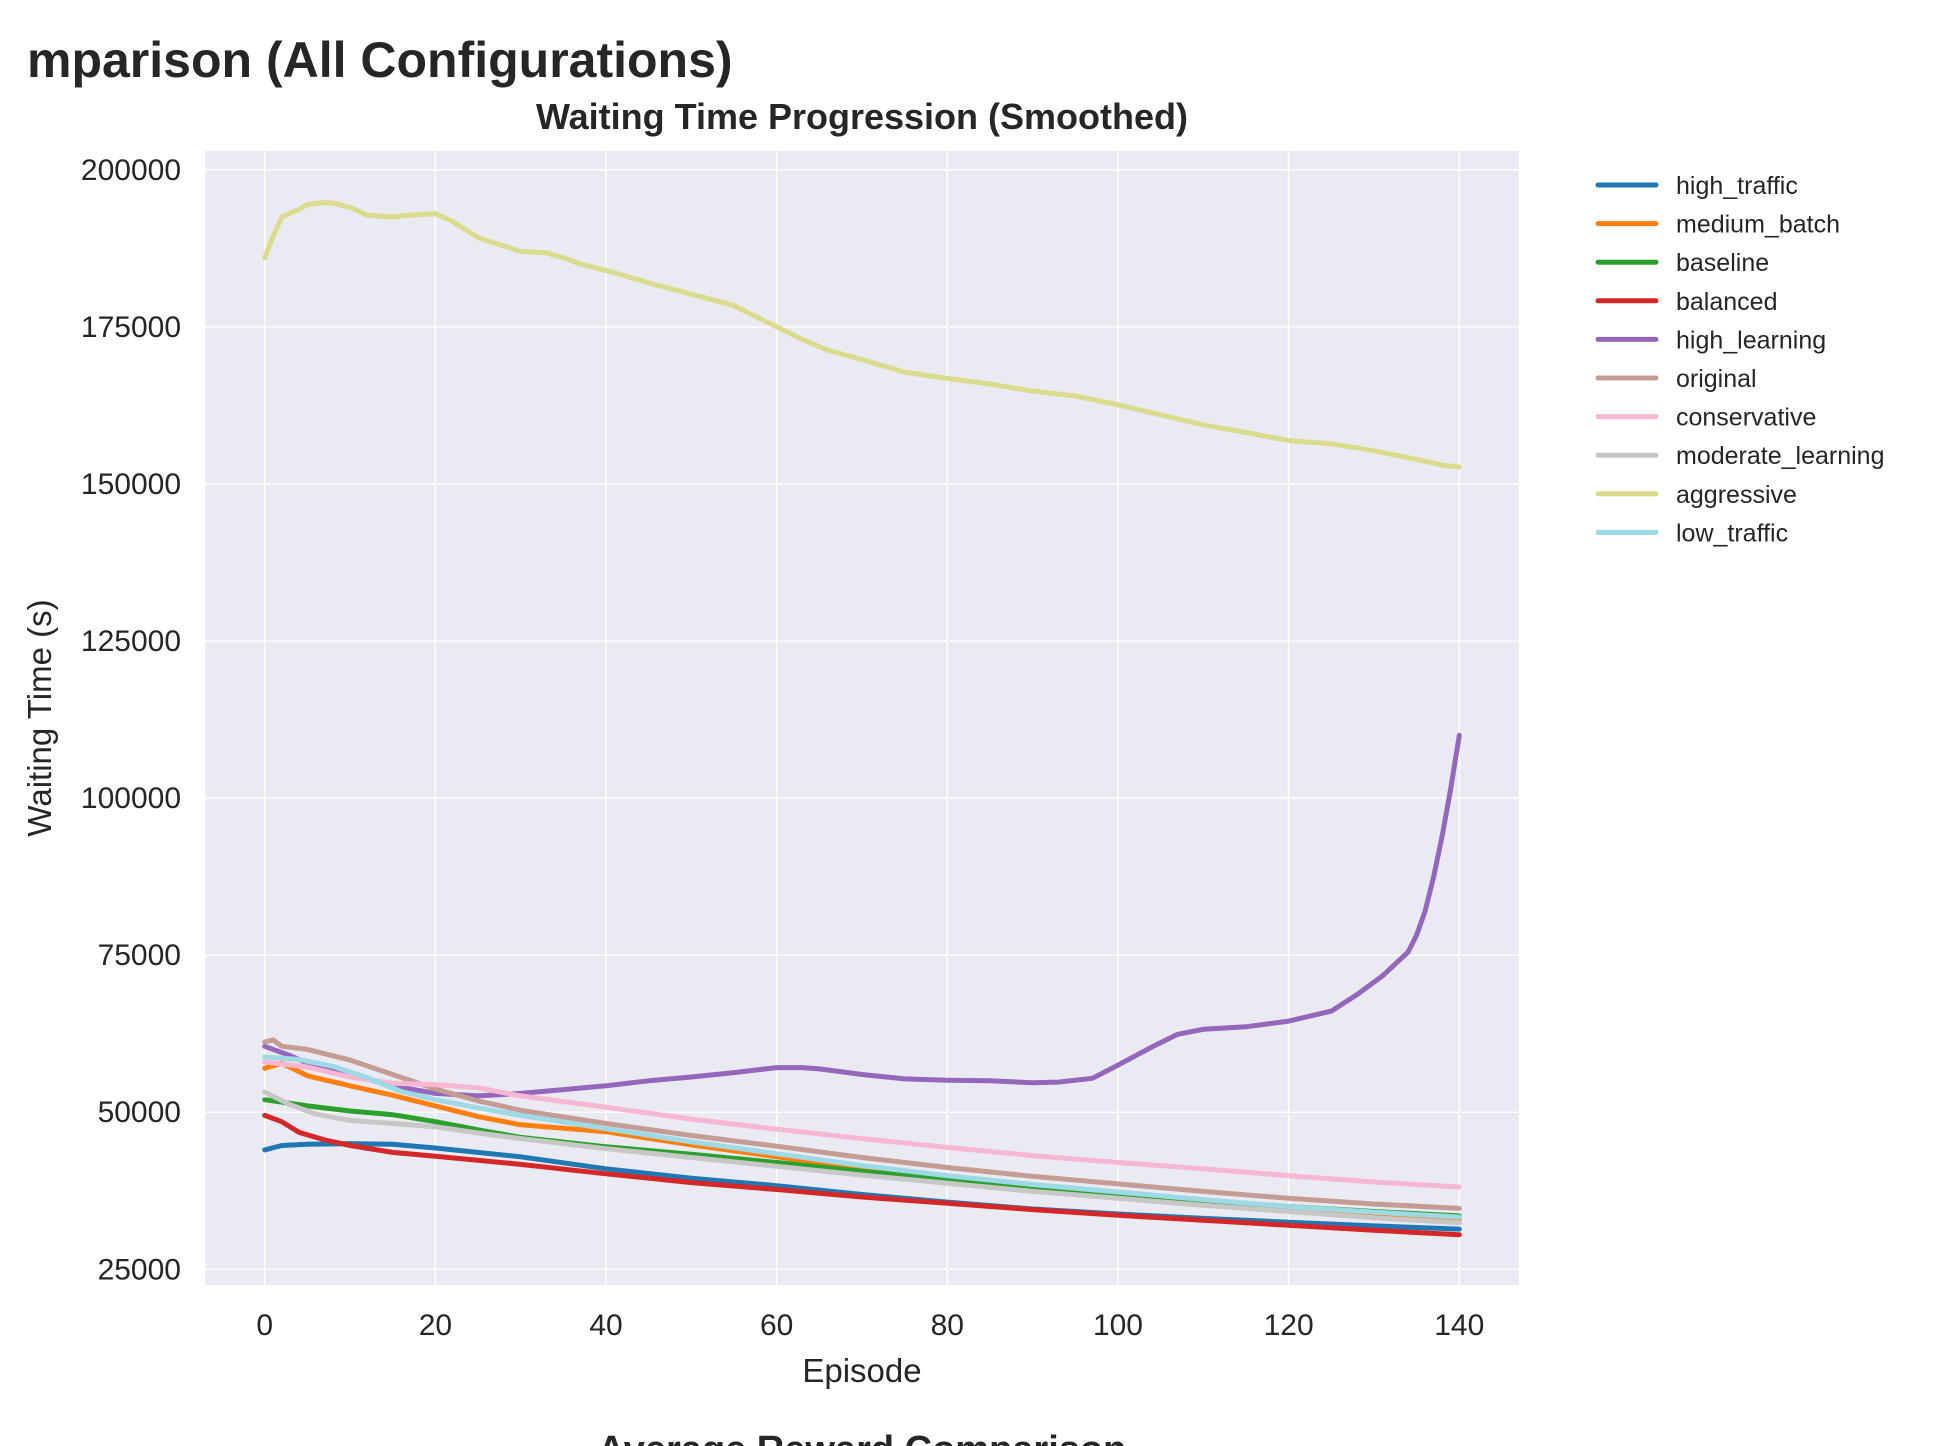  Describe the element at coordinates (605, 1325) in the screenshot. I see `x-tick-label: 40` at that location.